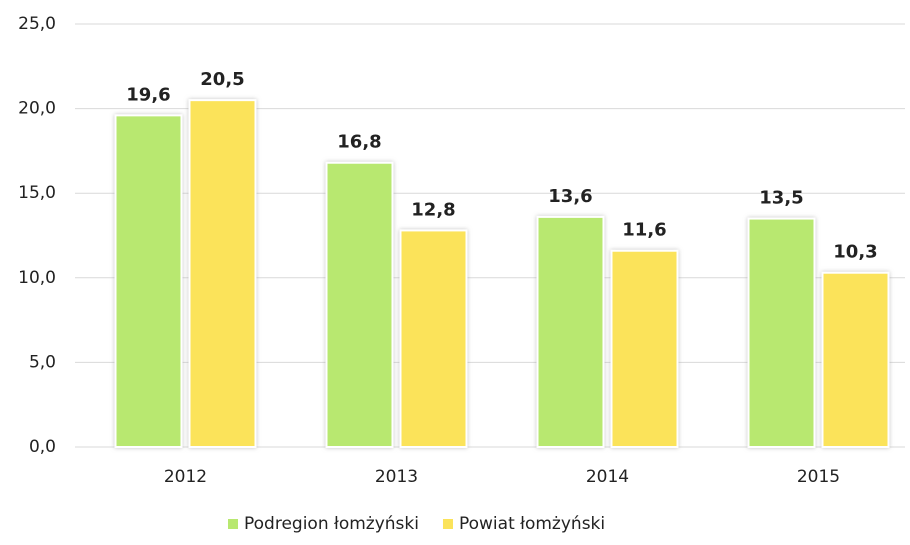 This screenshot has height=545, width=910. Describe the element at coordinates (396, 477) in the screenshot. I see `x-tick-label: 2013` at that location.